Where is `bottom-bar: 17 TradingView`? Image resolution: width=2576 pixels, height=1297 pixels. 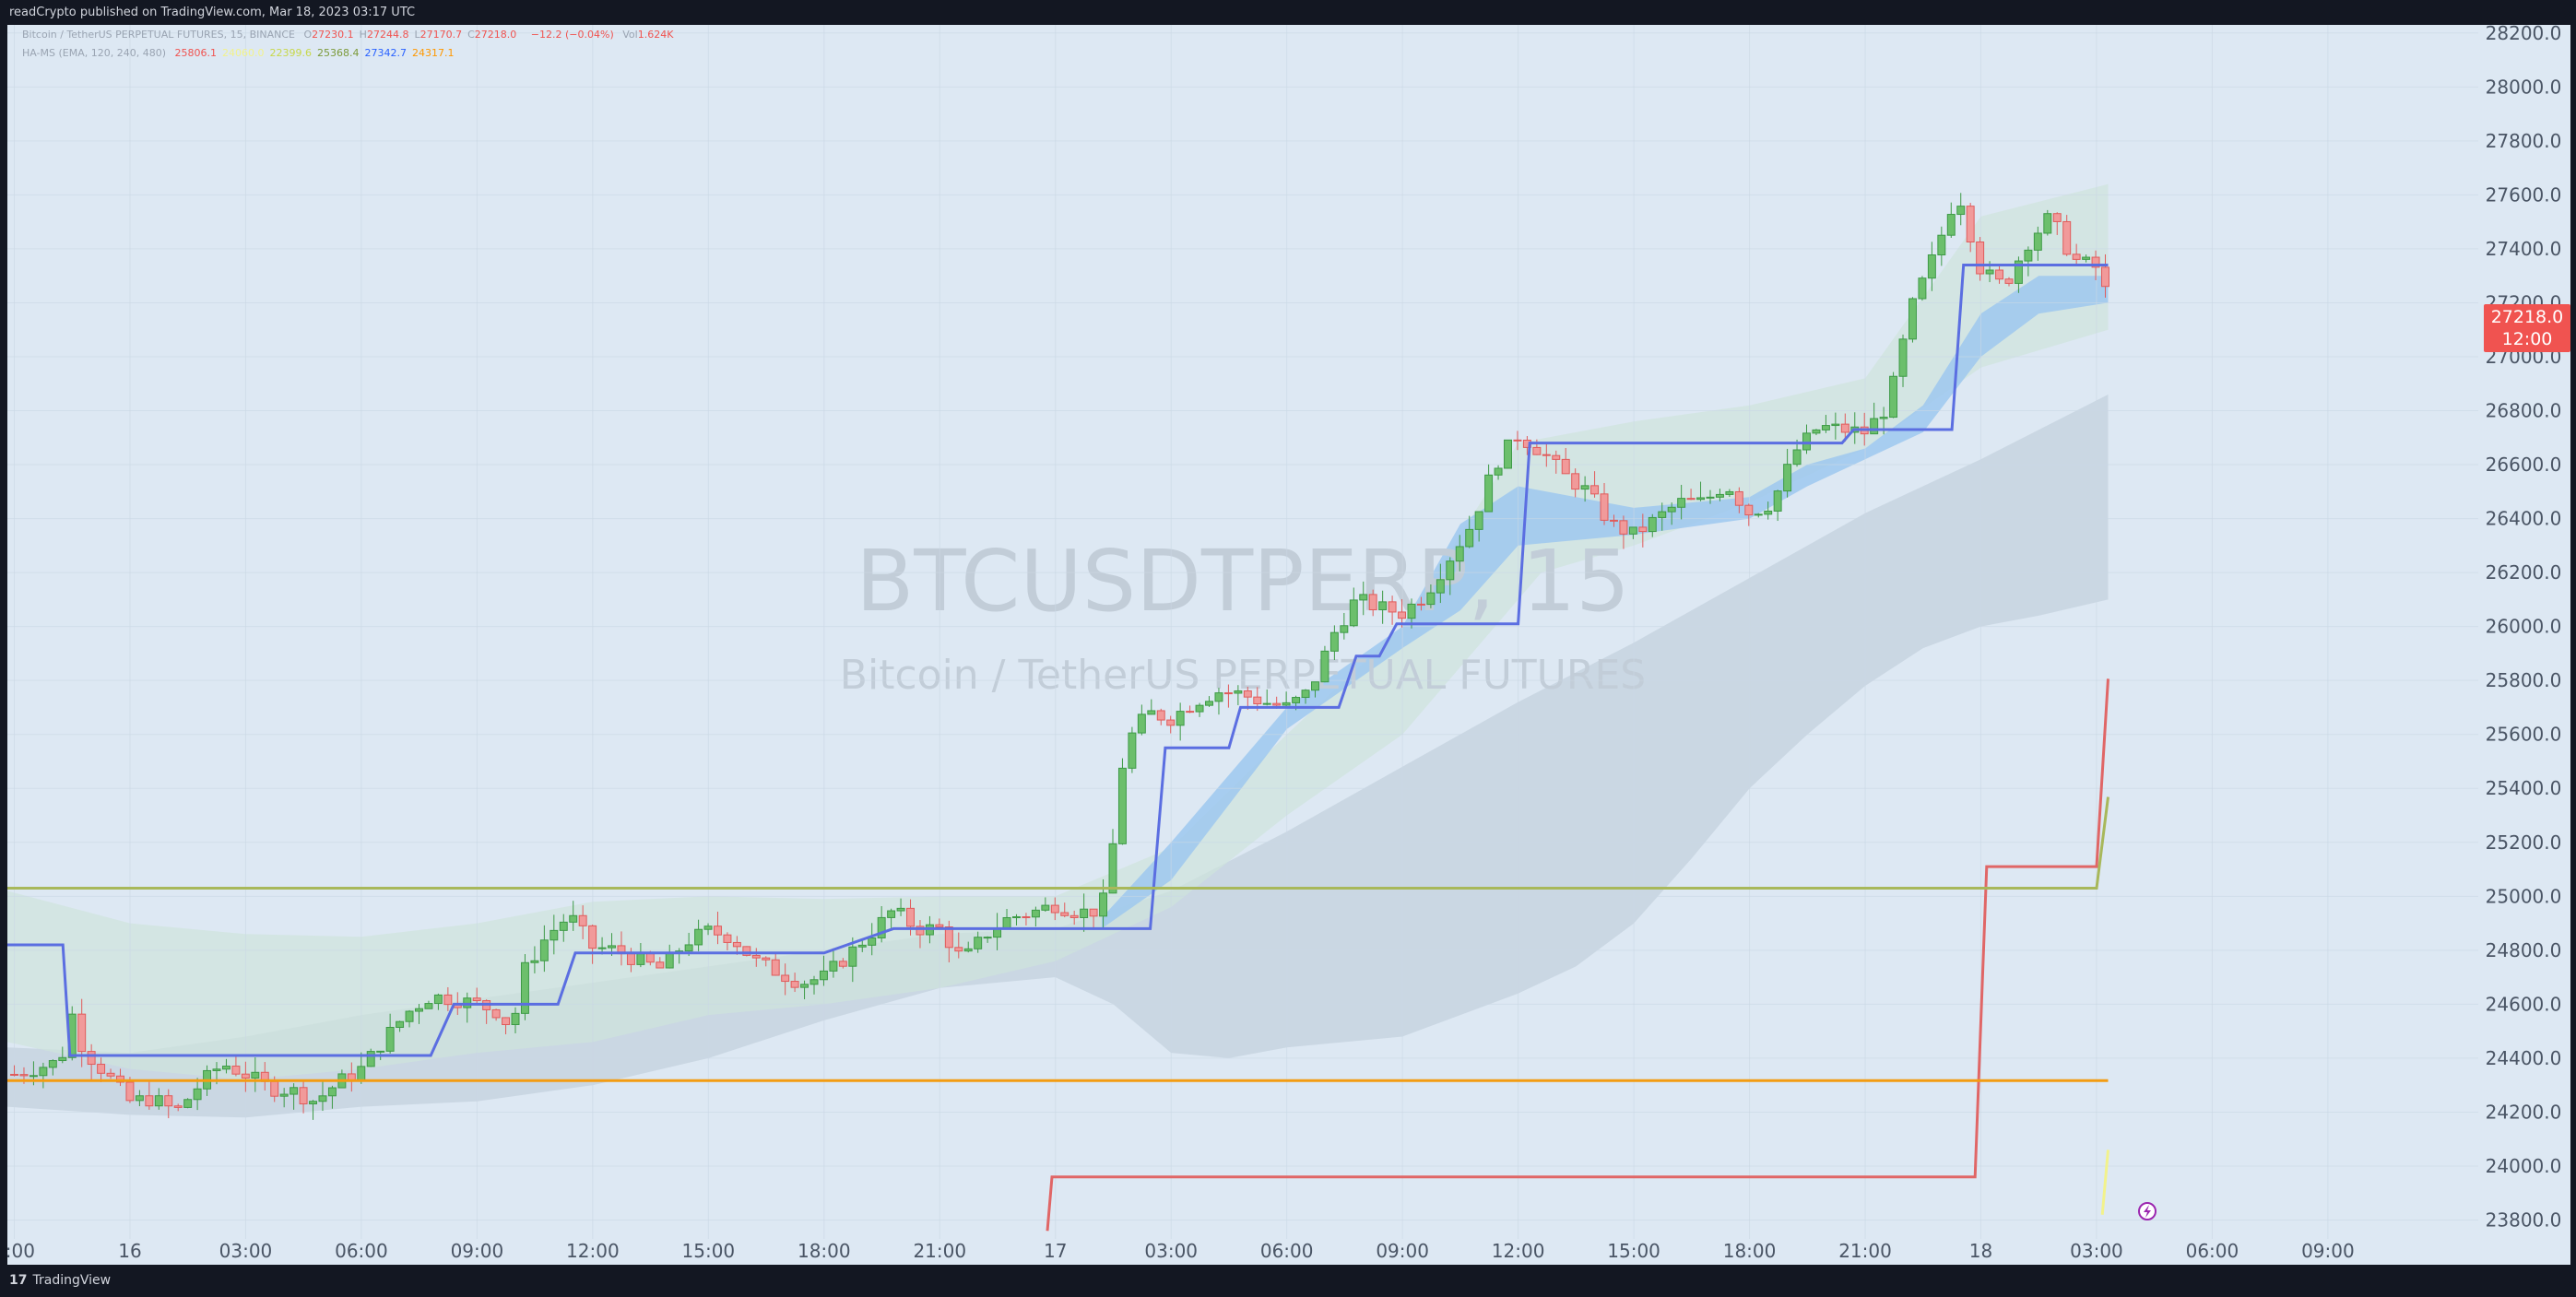 bottom-bar: 17 TradingView is located at coordinates (1288, 1281).